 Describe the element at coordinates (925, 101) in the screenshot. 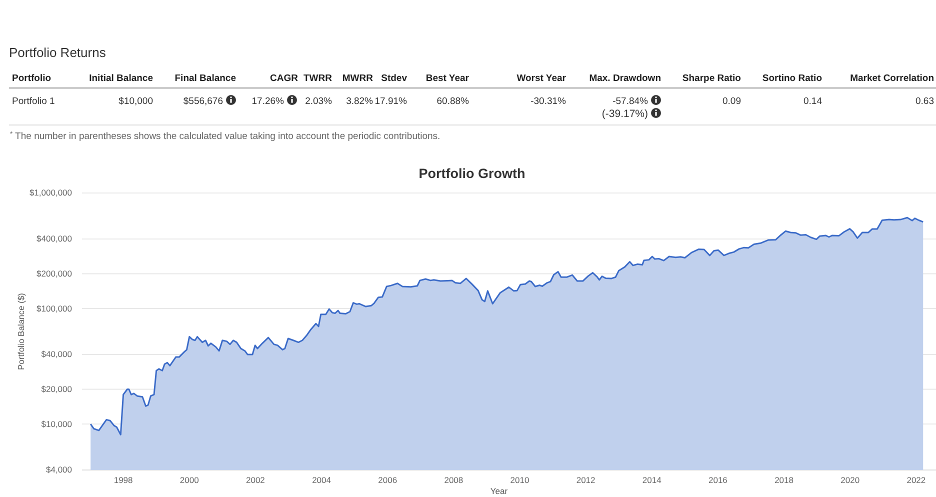

I see `text: 0.63` at that location.